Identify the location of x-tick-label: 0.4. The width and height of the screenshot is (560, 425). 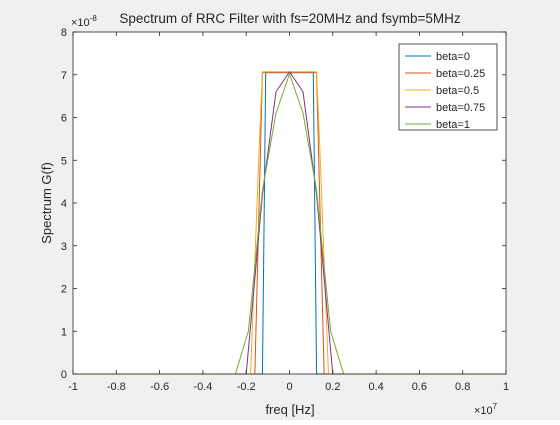
(375, 387).